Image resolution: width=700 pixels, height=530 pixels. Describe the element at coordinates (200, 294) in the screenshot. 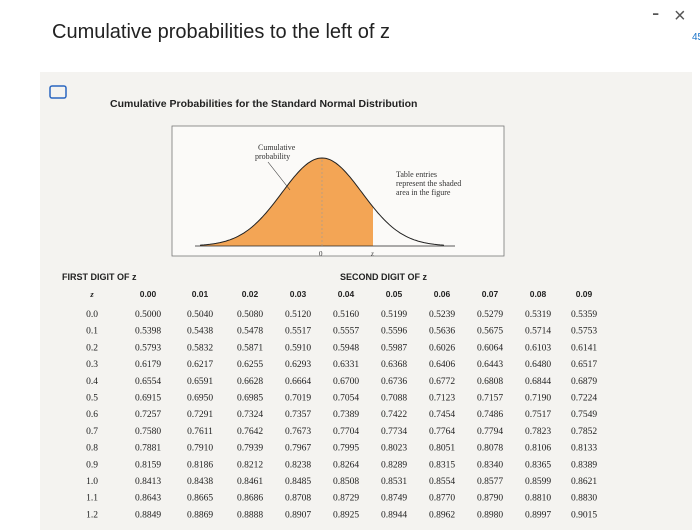

I see `column-header: 0.01` at that location.